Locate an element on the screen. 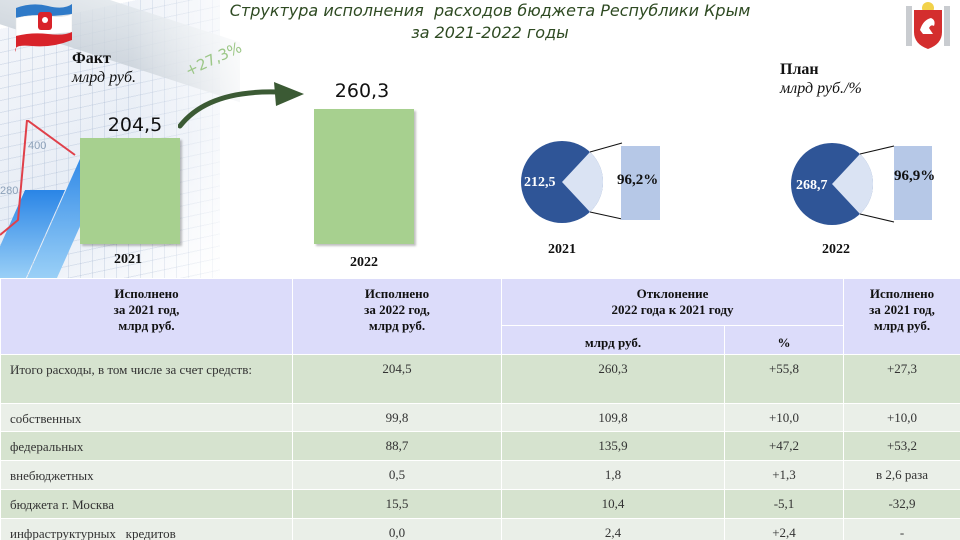  table-row: федеральных 88,7 135,9 +47,2 +53,2 is located at coordinates (480, 446).